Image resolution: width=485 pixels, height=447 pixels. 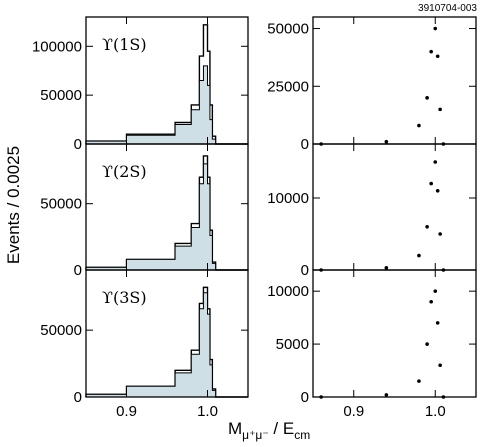 I want to click on x-axis-title-main: M, so click(x=235, y=428).